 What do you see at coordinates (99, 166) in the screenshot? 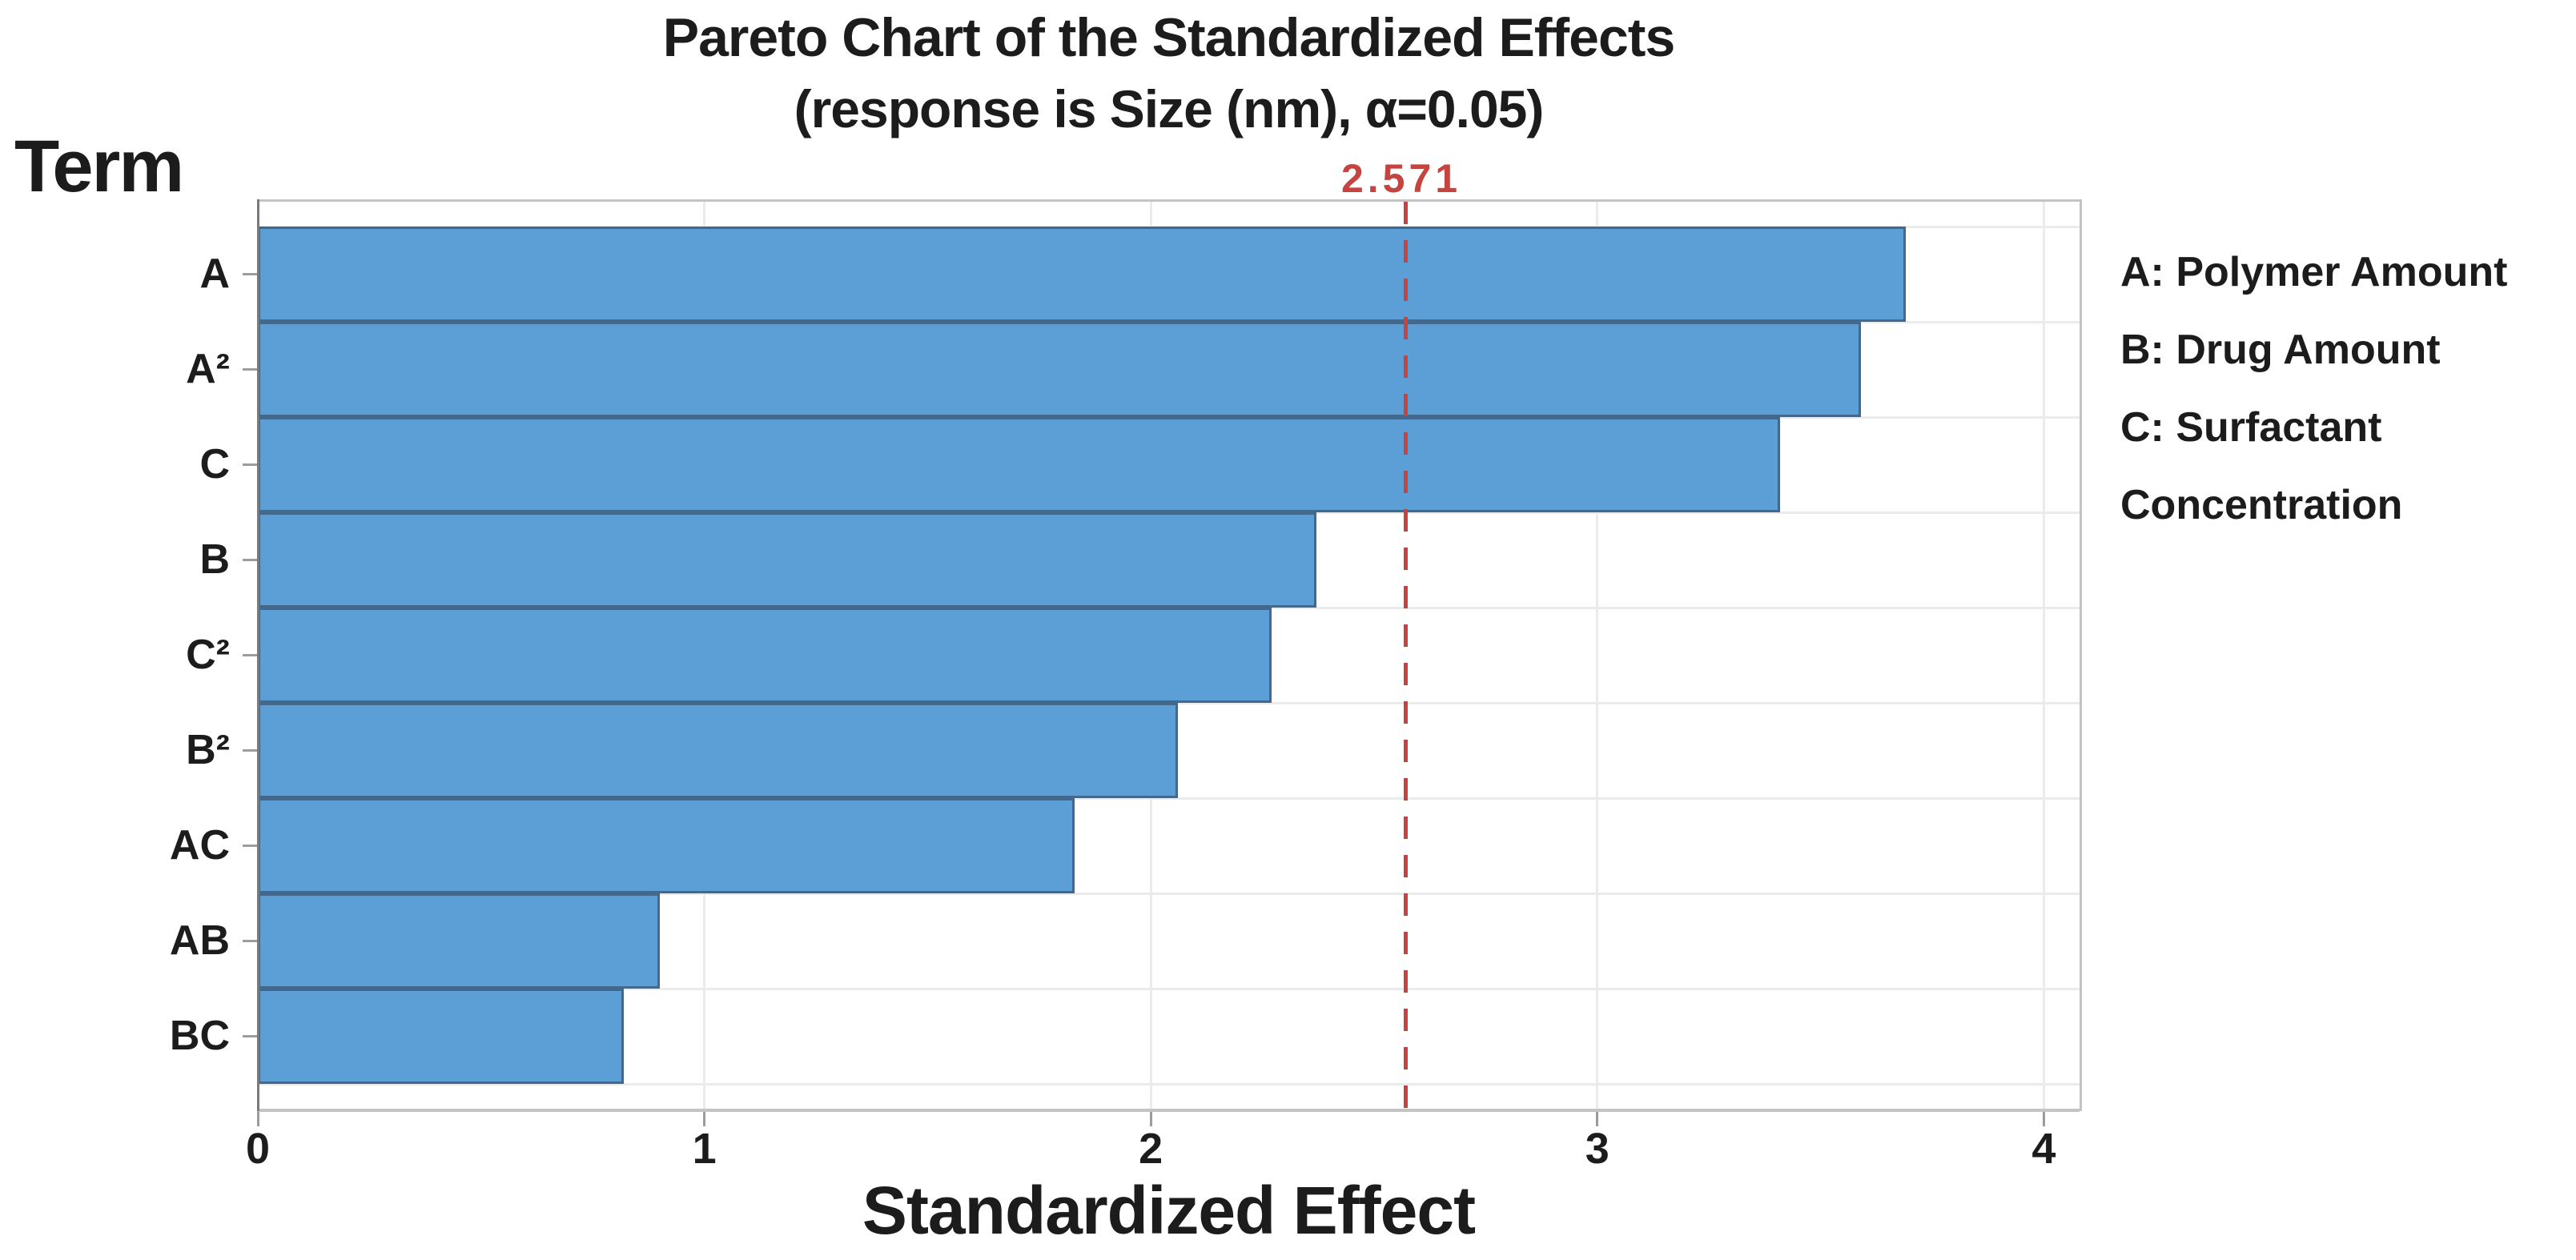
I see `y-axis-title: Term` at bounding box center [99, 166].